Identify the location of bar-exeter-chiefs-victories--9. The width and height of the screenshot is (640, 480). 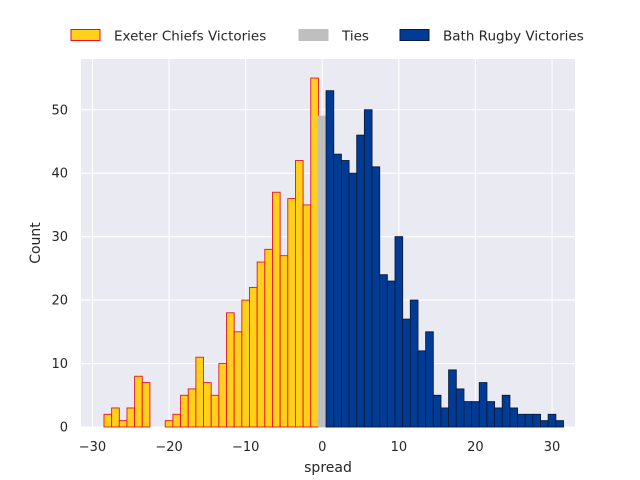
(253, 357).